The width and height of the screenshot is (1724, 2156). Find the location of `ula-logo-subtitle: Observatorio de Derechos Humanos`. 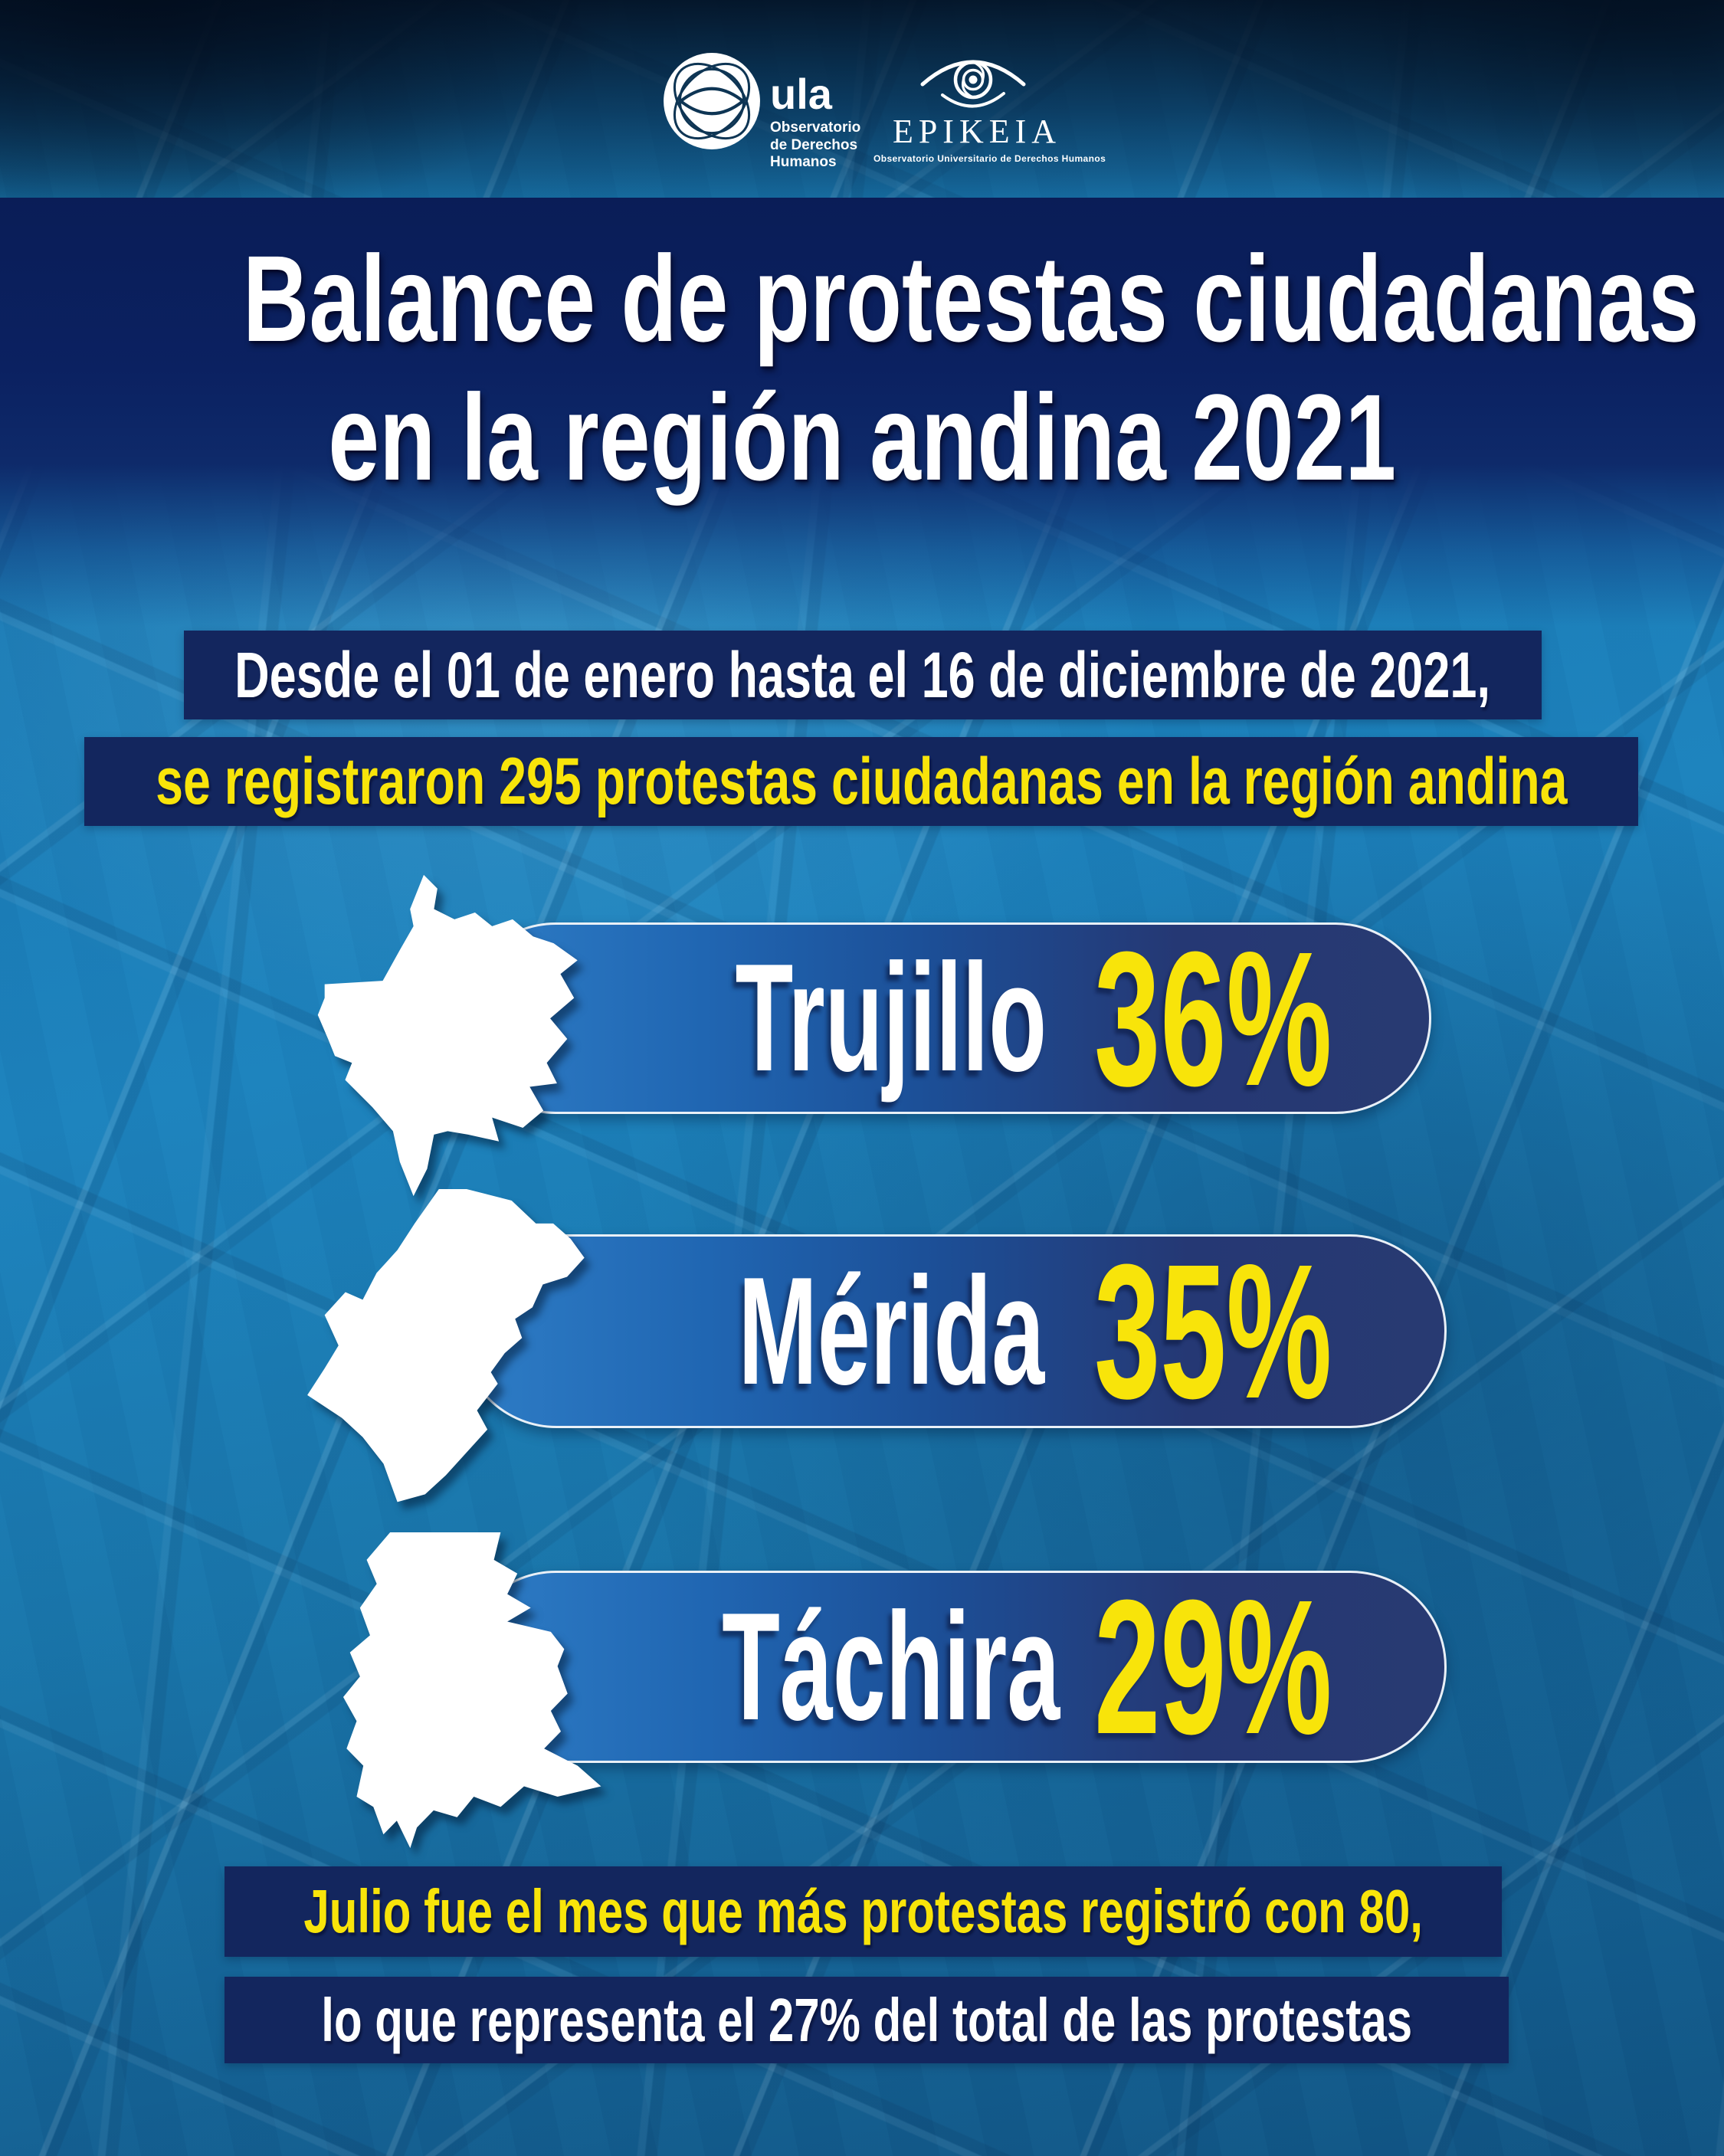

ula-logo-subtitle: Observatorio de Derechos Humanos is located at coordinates (815, 145).